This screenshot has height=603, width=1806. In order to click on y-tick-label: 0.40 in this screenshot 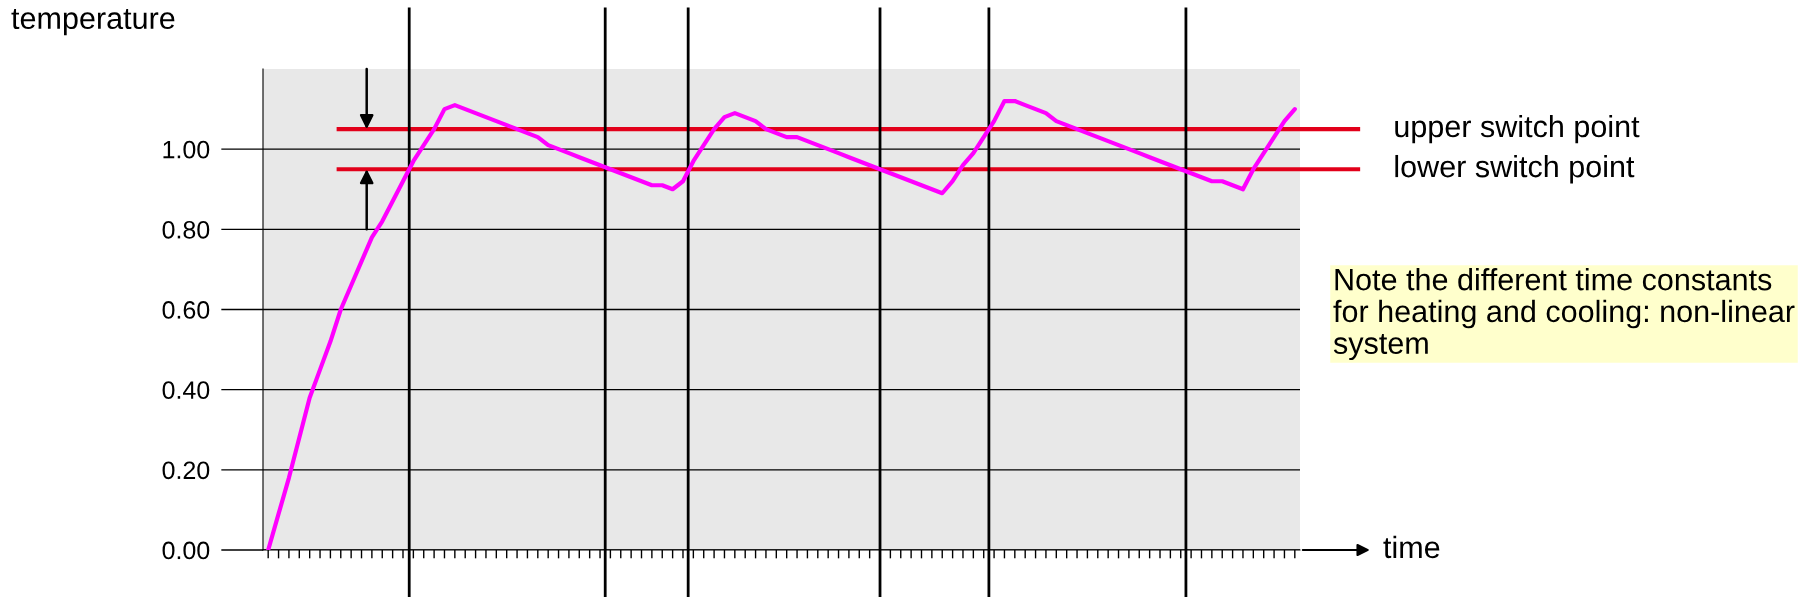, I will do `click(186, 390)`.